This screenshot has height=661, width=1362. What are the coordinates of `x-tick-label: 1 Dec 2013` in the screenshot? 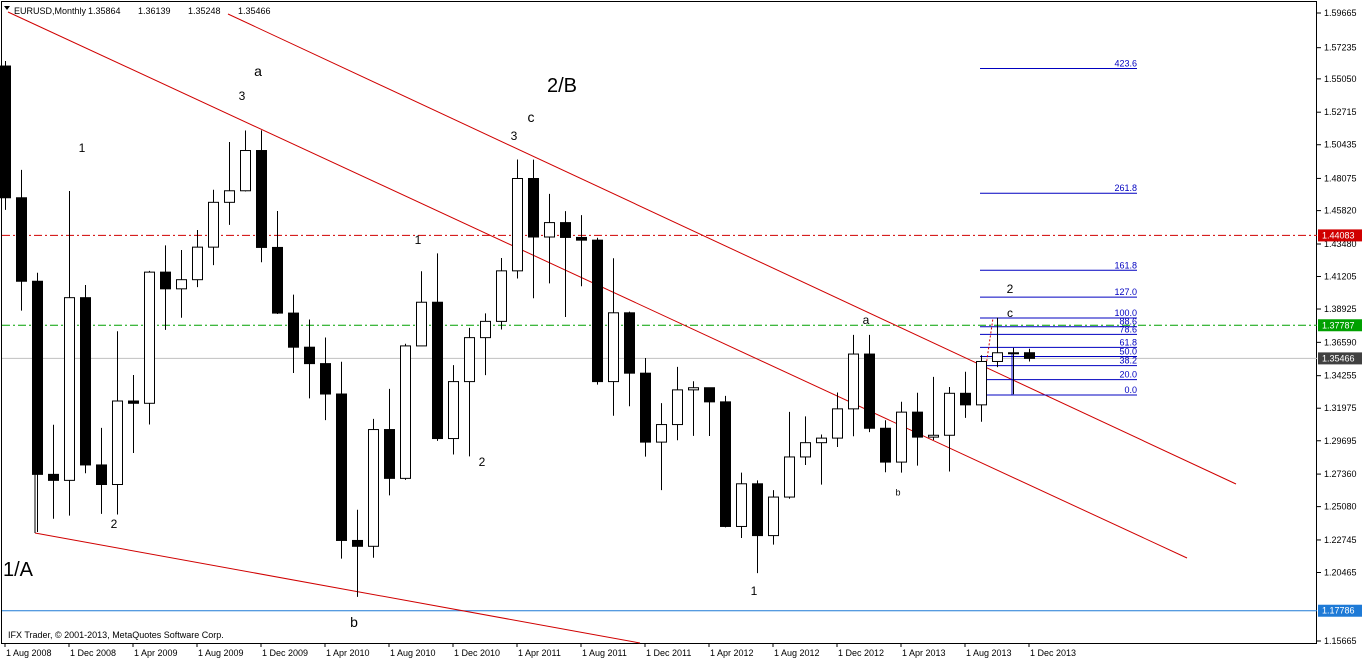 It's located at (1053, 653).